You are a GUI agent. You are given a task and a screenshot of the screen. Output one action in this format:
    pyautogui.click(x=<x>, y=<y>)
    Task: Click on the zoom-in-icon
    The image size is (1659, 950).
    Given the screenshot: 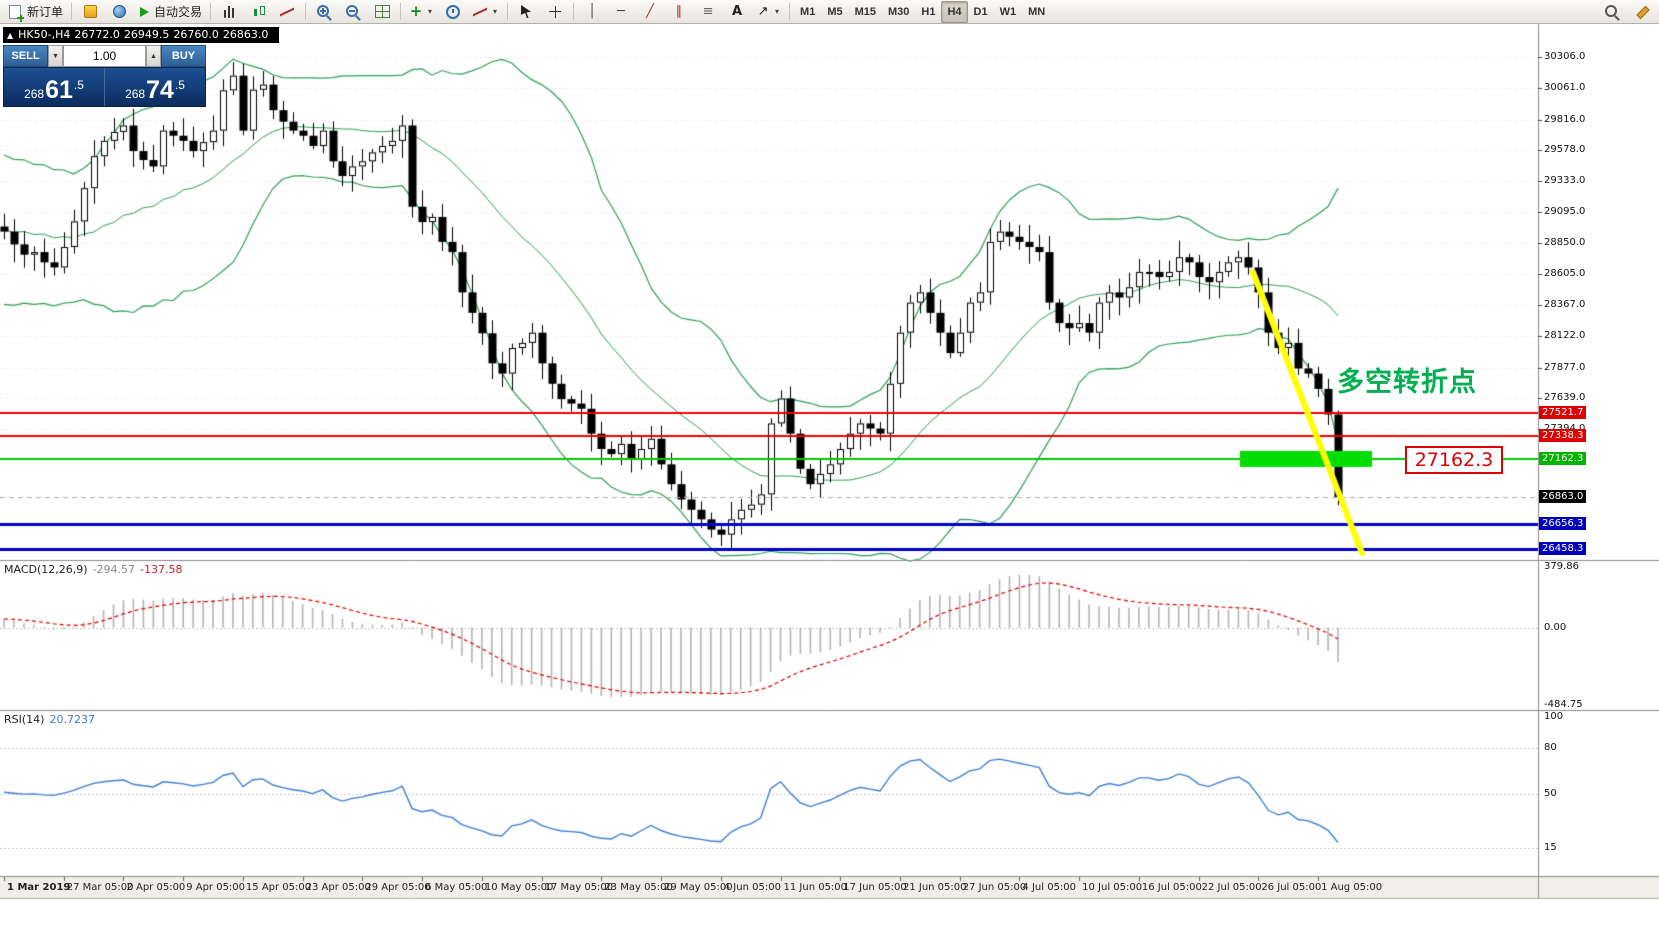 What is the action you would take?
    pyautogui.click(x=322, y=10)
    